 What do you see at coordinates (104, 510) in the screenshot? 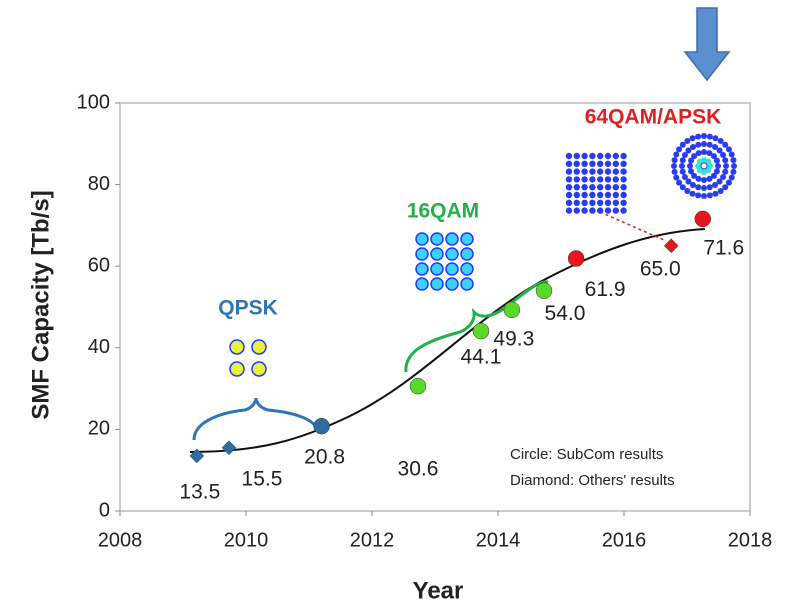
I see `y-tick-label: 0` at bounding box center [104, 510].